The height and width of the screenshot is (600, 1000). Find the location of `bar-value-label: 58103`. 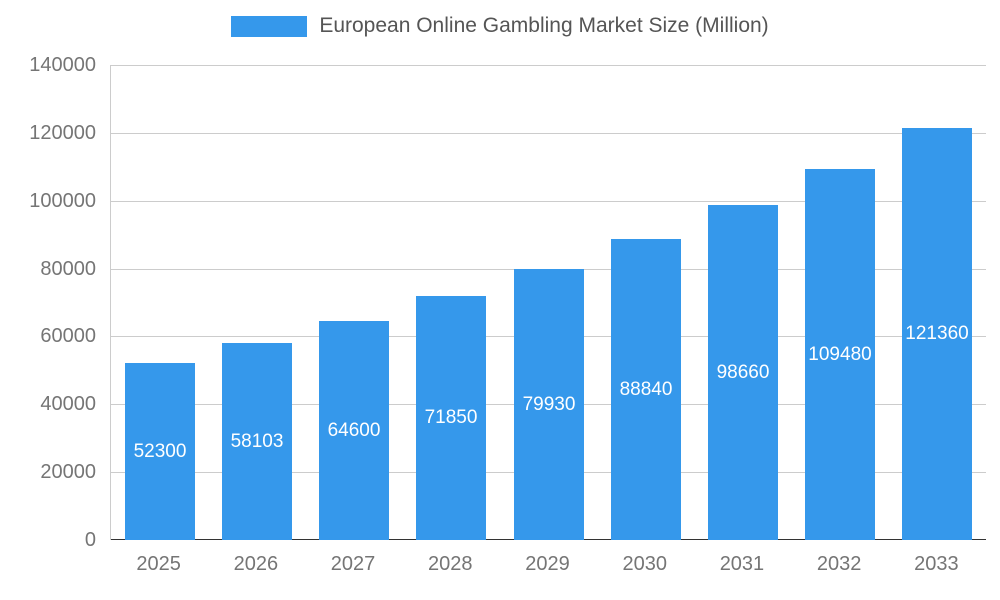

bar-value-label: 58103 is located at coordinates (257, 441).